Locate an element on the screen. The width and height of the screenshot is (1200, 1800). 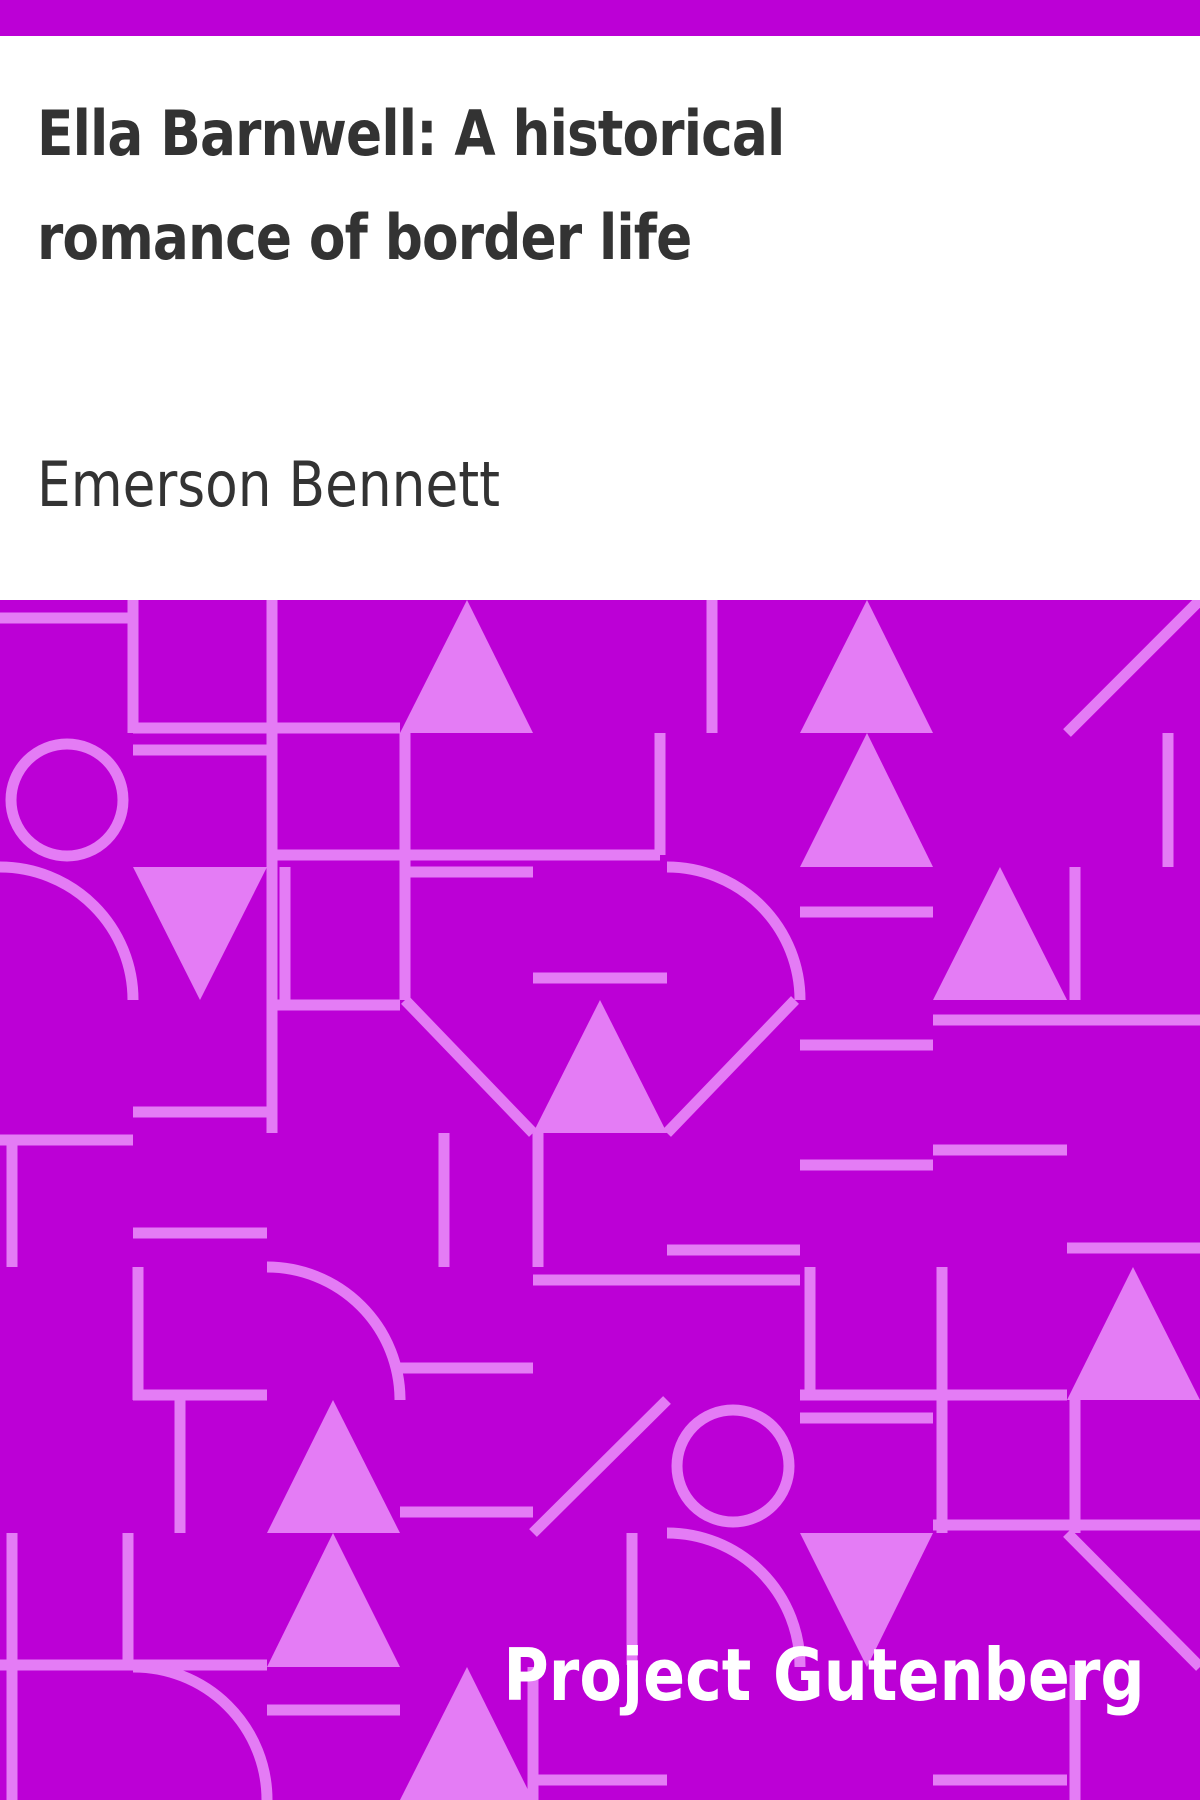
publisher-name: Project Gutenberg is located at coordinates (824, 1675).